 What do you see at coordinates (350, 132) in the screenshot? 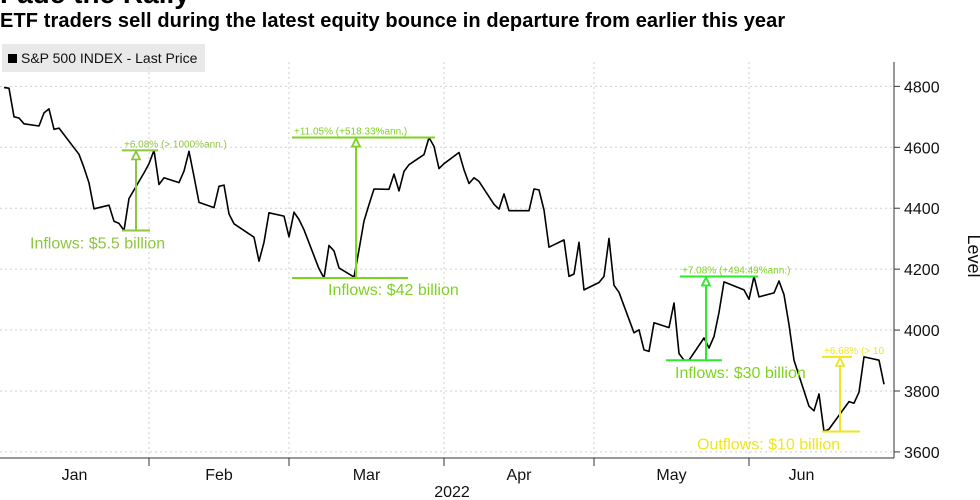
I see `annotation-return-label: +11.05% (+518.33%ann.)` at bounding box center [350, 132].